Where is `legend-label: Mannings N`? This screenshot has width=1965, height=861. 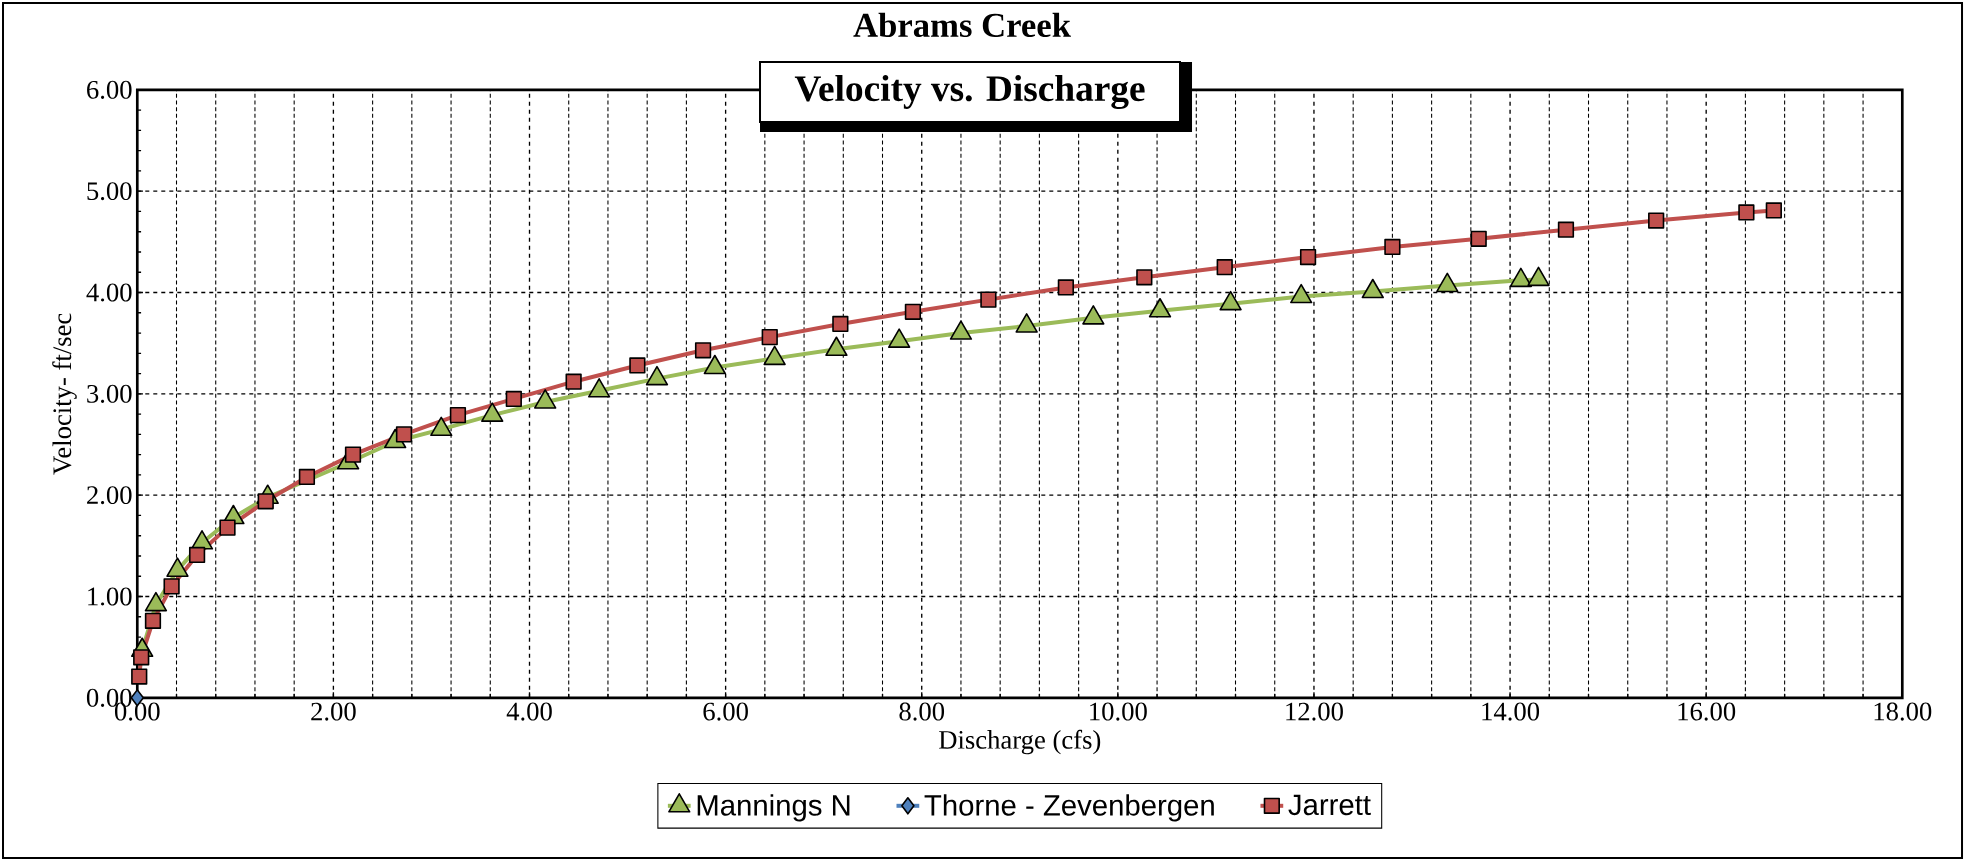 legend-label: Mannings N is located at coordinates (773, 808).